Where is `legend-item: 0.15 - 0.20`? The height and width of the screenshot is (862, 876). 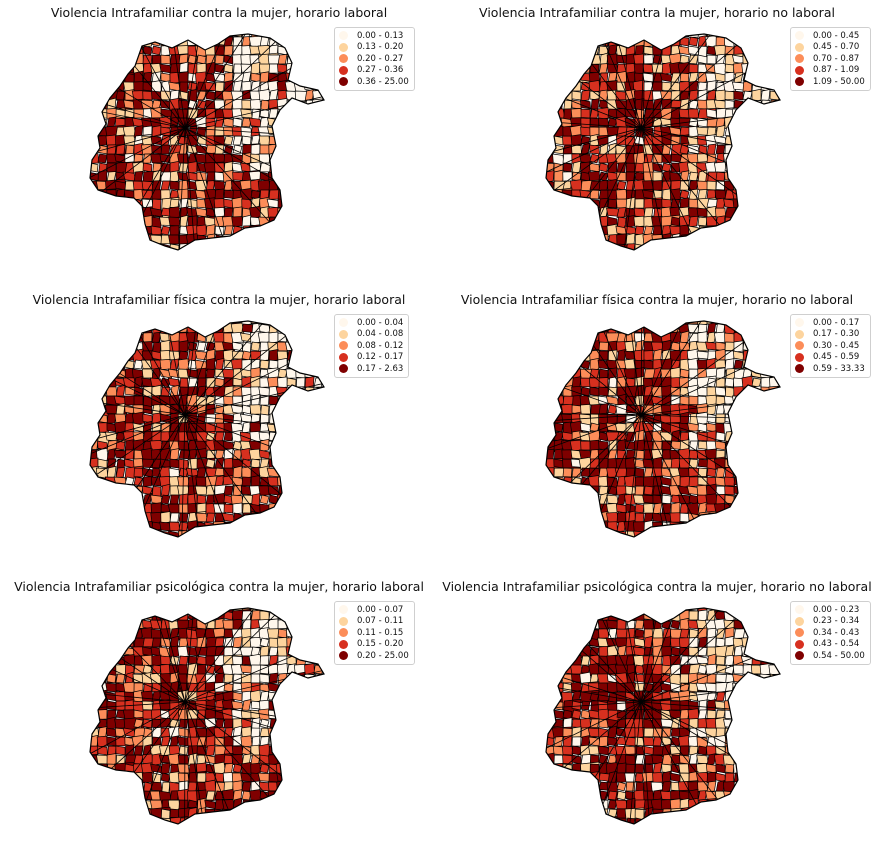
legend-item: 0.15 - 0.20 is located at coordinates (374, 645).